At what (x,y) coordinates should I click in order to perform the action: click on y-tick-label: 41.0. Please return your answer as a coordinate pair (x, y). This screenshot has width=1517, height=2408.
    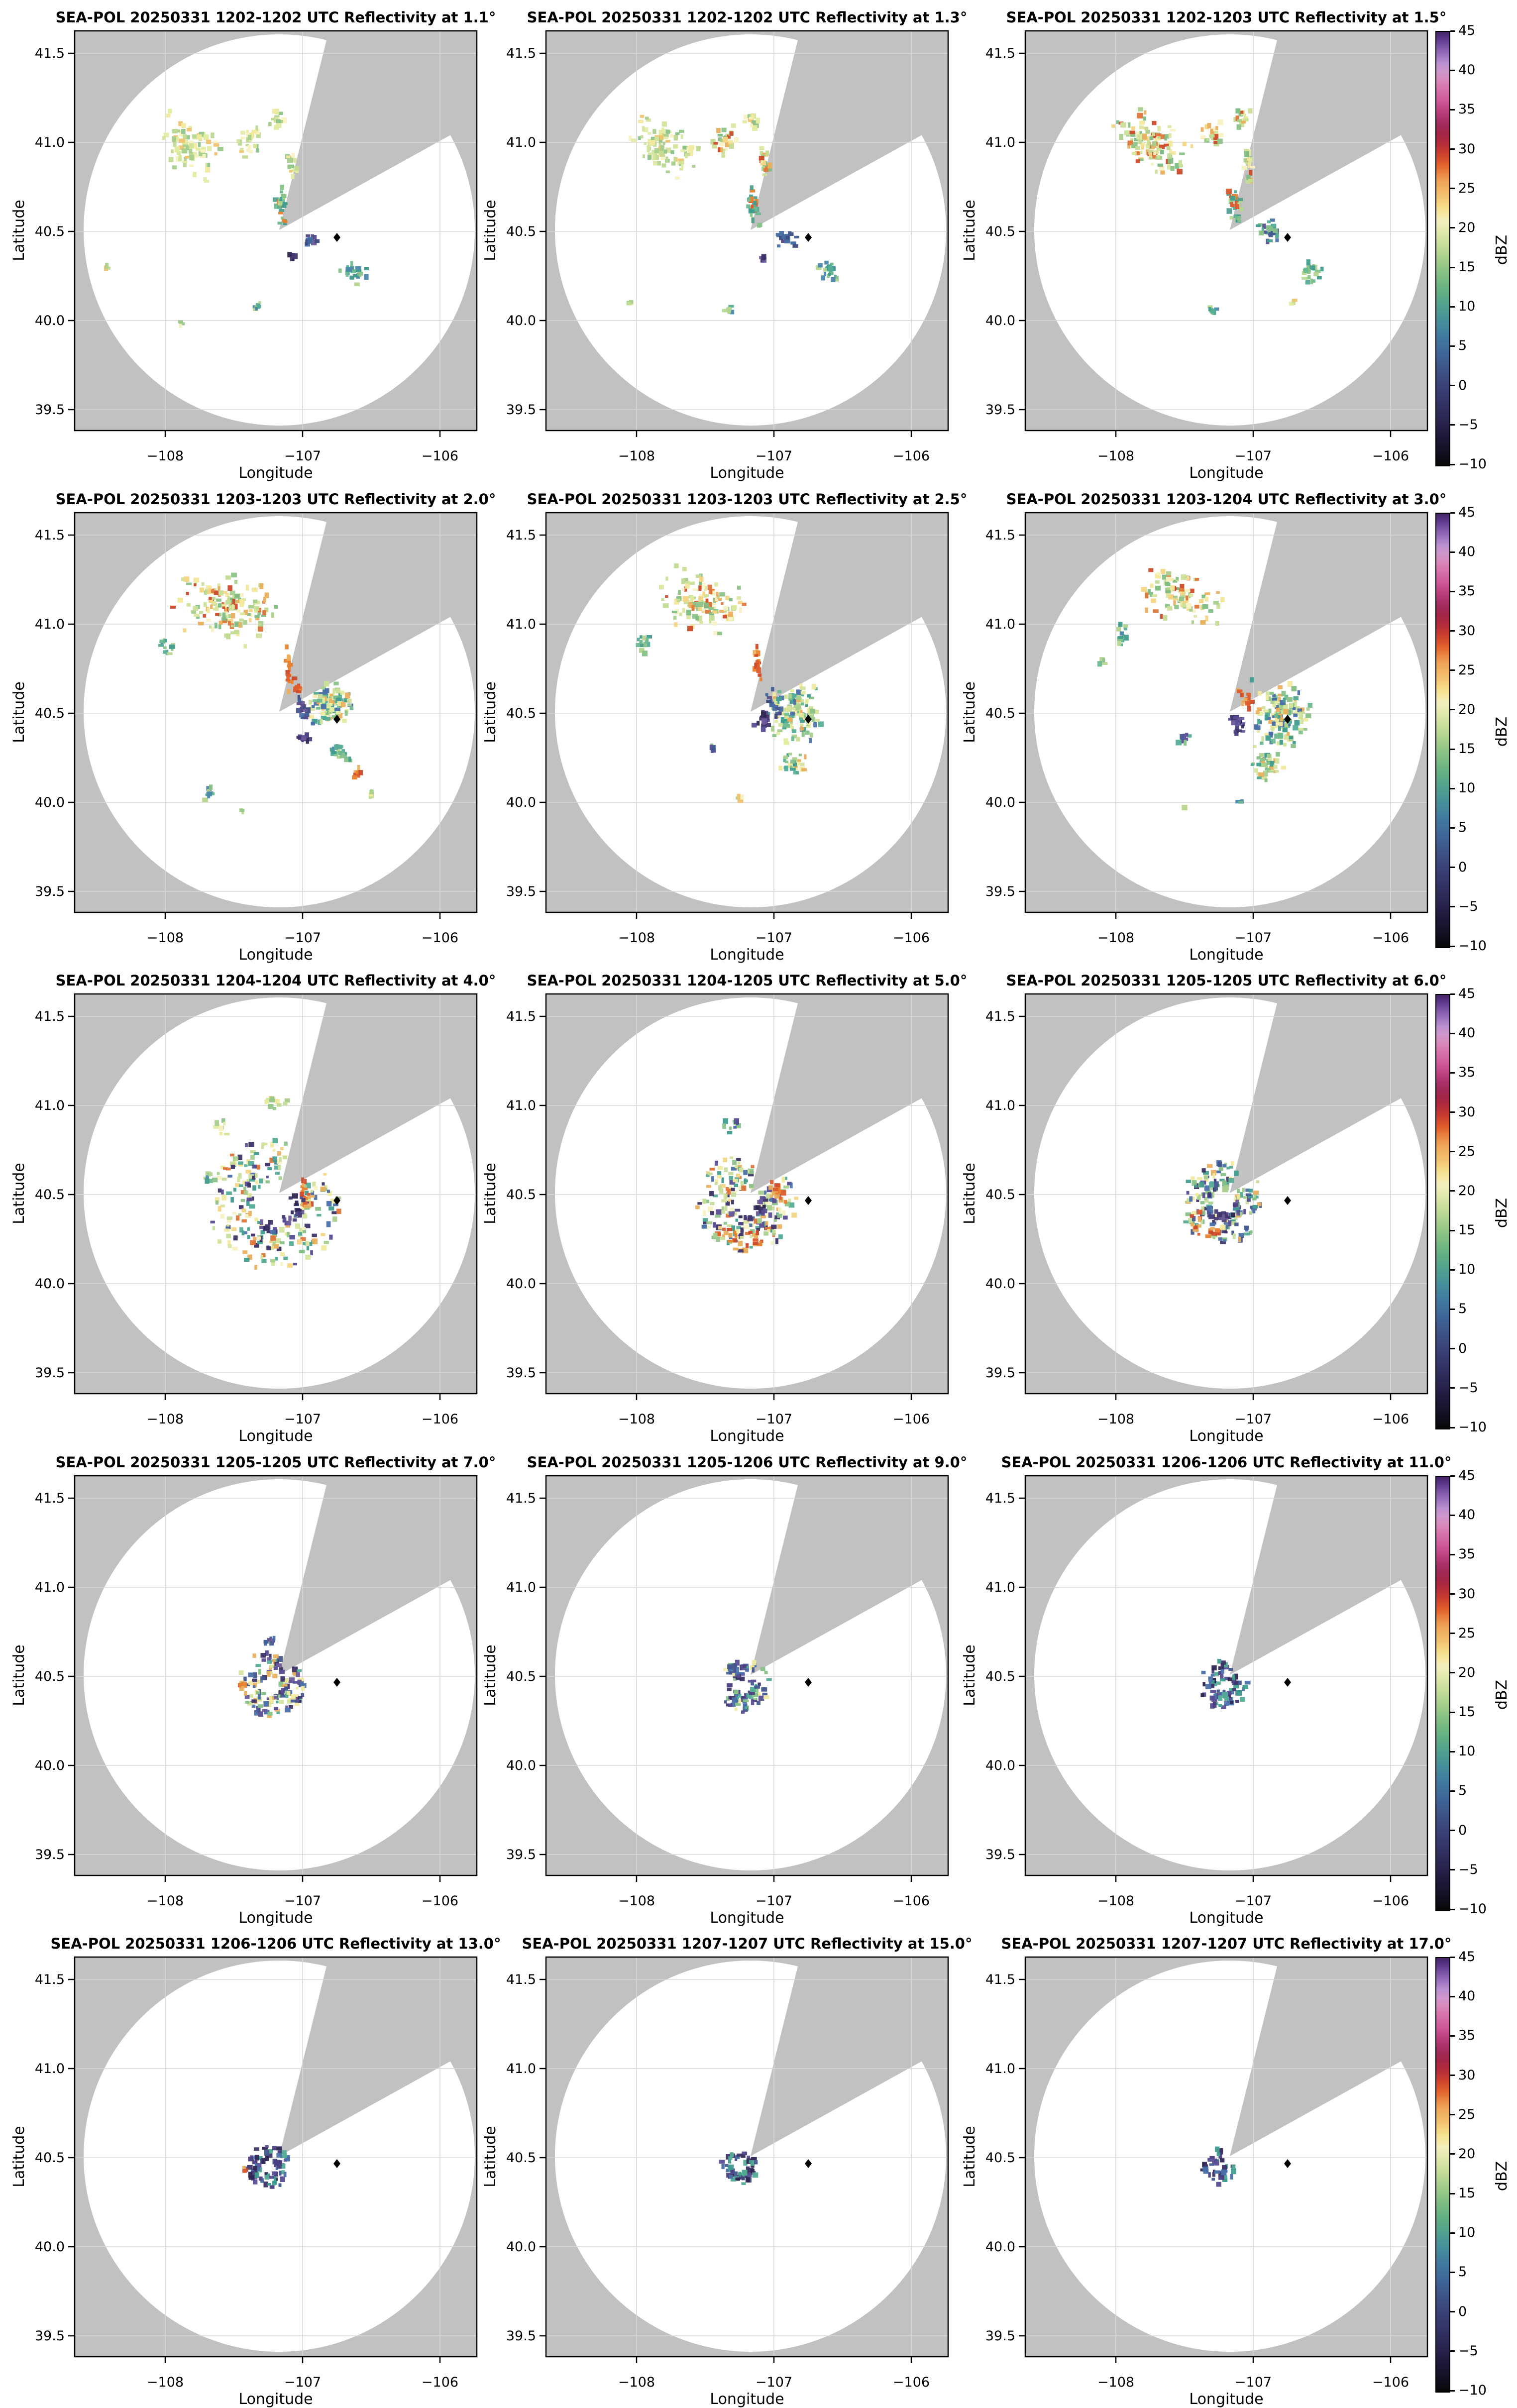
    Looking at the image, I should click on (1000, 624).